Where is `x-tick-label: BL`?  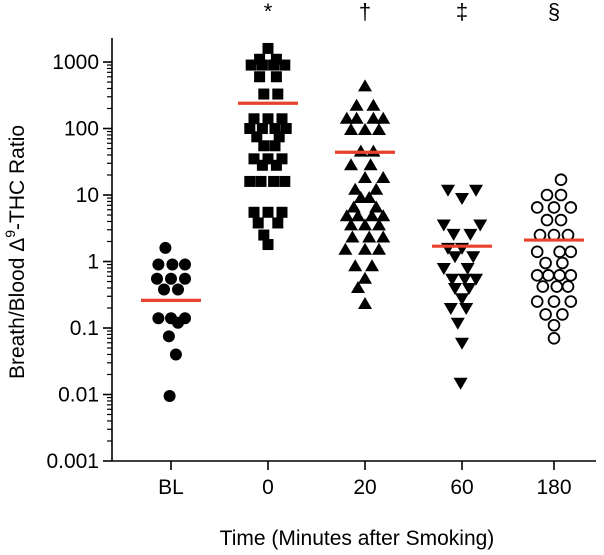
x-tick-label: BL is located at coordinates (171, 487).